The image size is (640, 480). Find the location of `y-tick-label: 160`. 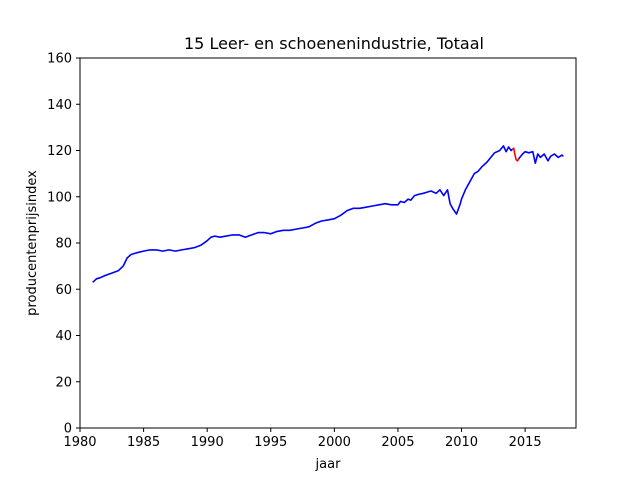

y-tick-label: 160 is located at coordinates (59, 59).